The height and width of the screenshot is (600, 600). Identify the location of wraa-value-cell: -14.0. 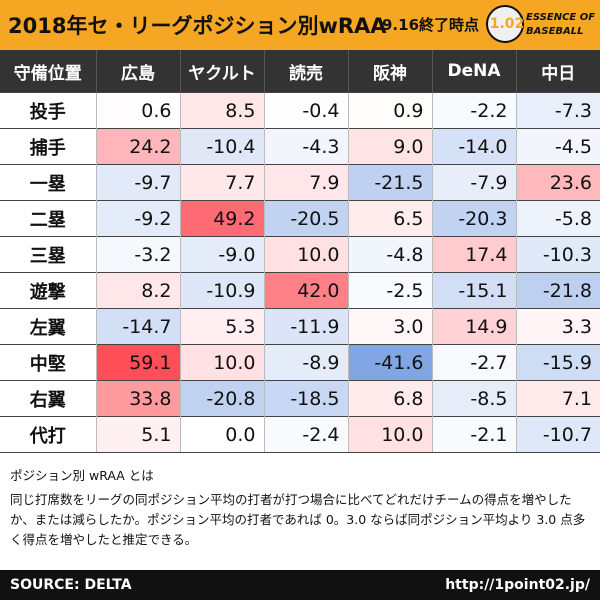
(474, 146).